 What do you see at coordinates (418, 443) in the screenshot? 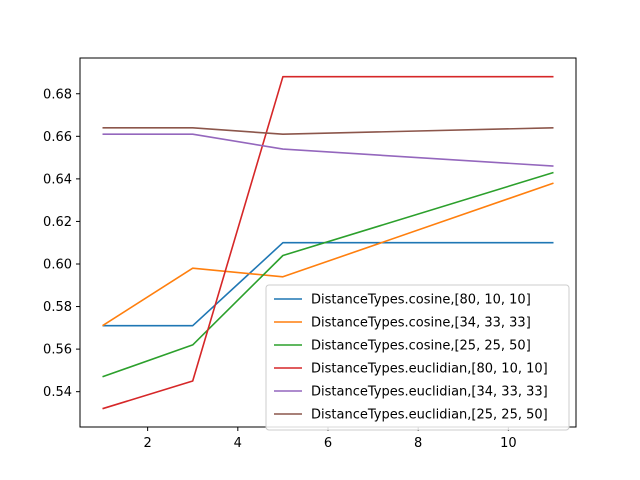
I see `x-tick-label: 8` at bounding box center [418, 443].